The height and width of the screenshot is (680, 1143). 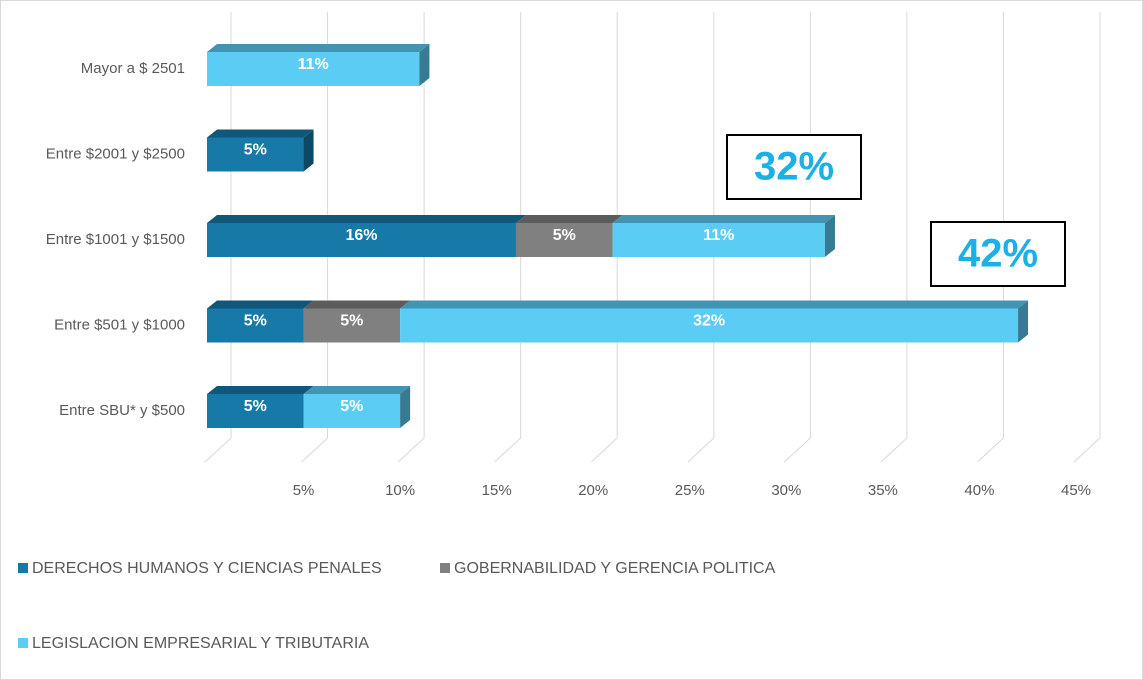 What do you see at coordinates (786, 490) in the screenshot?
I see `x-tick-label: 30%` at bounding box center [786, 490].